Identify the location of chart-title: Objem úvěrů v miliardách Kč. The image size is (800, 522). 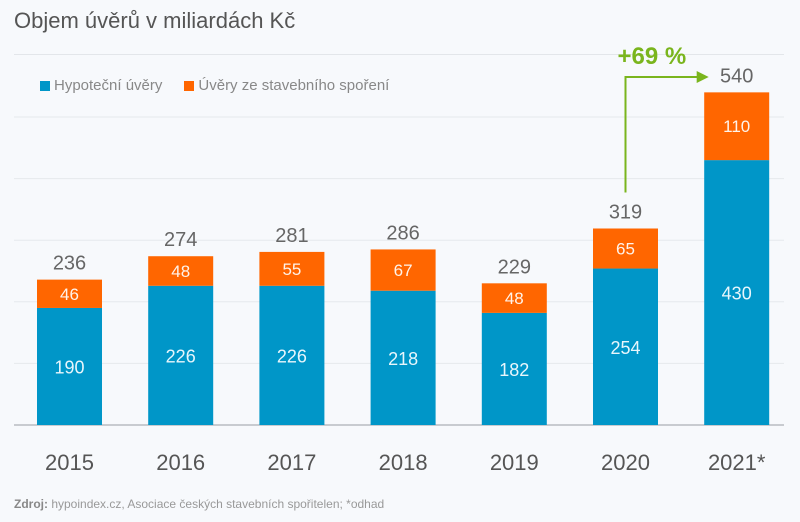
(155, 20).